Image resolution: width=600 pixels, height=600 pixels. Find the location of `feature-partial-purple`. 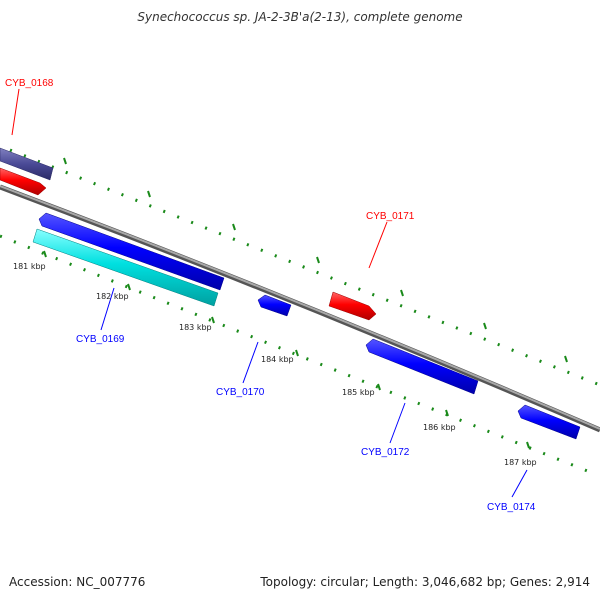

feature-partial-purple is located at coordinates (27, 164).